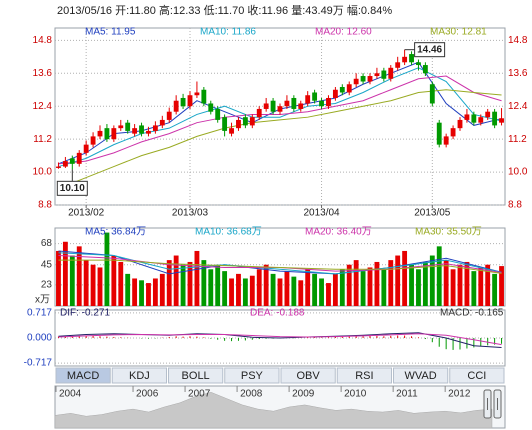  What do you see at coordinates (47, 285) in the screenshot?
I see `y-tick-label: 23` at bounding box center [47, 285].